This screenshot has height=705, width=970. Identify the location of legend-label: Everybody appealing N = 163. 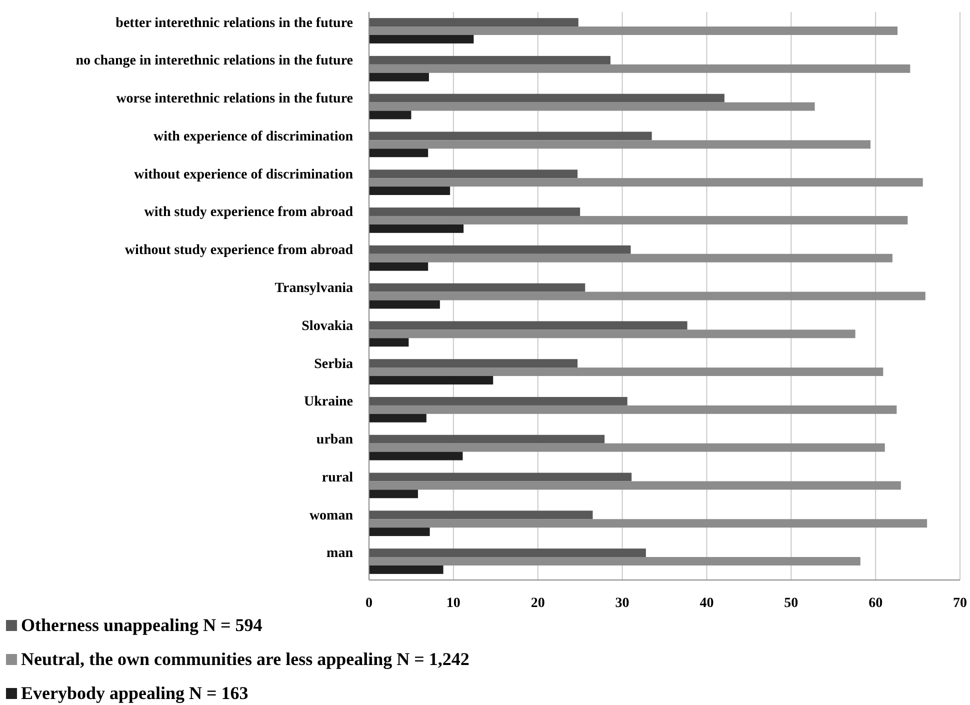
(134, 693).